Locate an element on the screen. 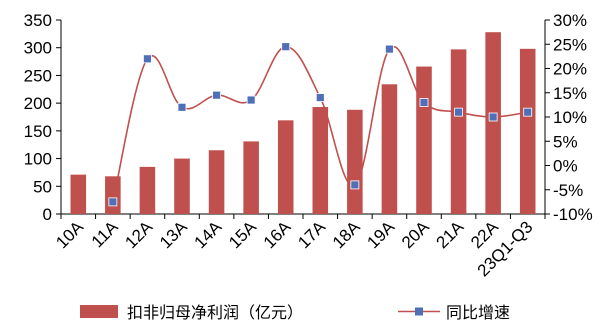 Image resolution: width=609 pixels, height=323 pixels. y-right-tick-label: 30% is located at coordinates (570, 20).